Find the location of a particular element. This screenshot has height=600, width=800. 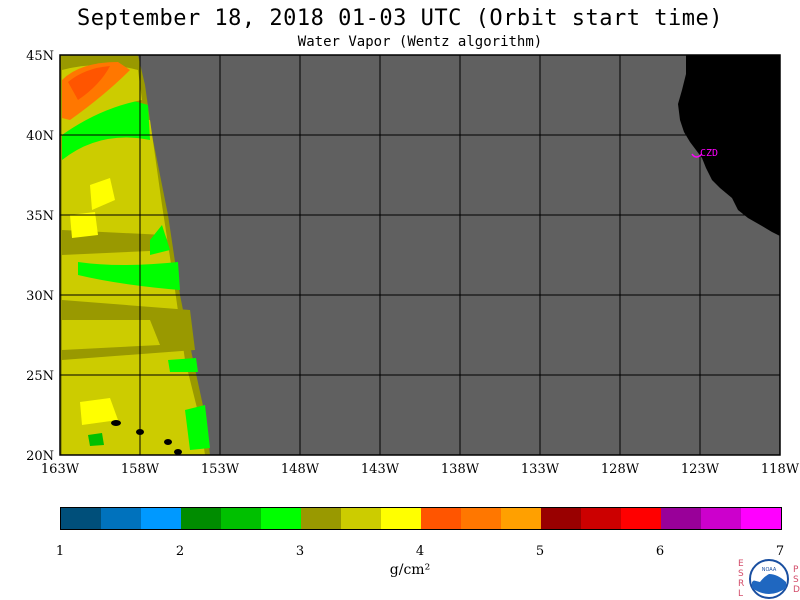

colorbar-tick-label: 2 is located at coordinates (180, 551).